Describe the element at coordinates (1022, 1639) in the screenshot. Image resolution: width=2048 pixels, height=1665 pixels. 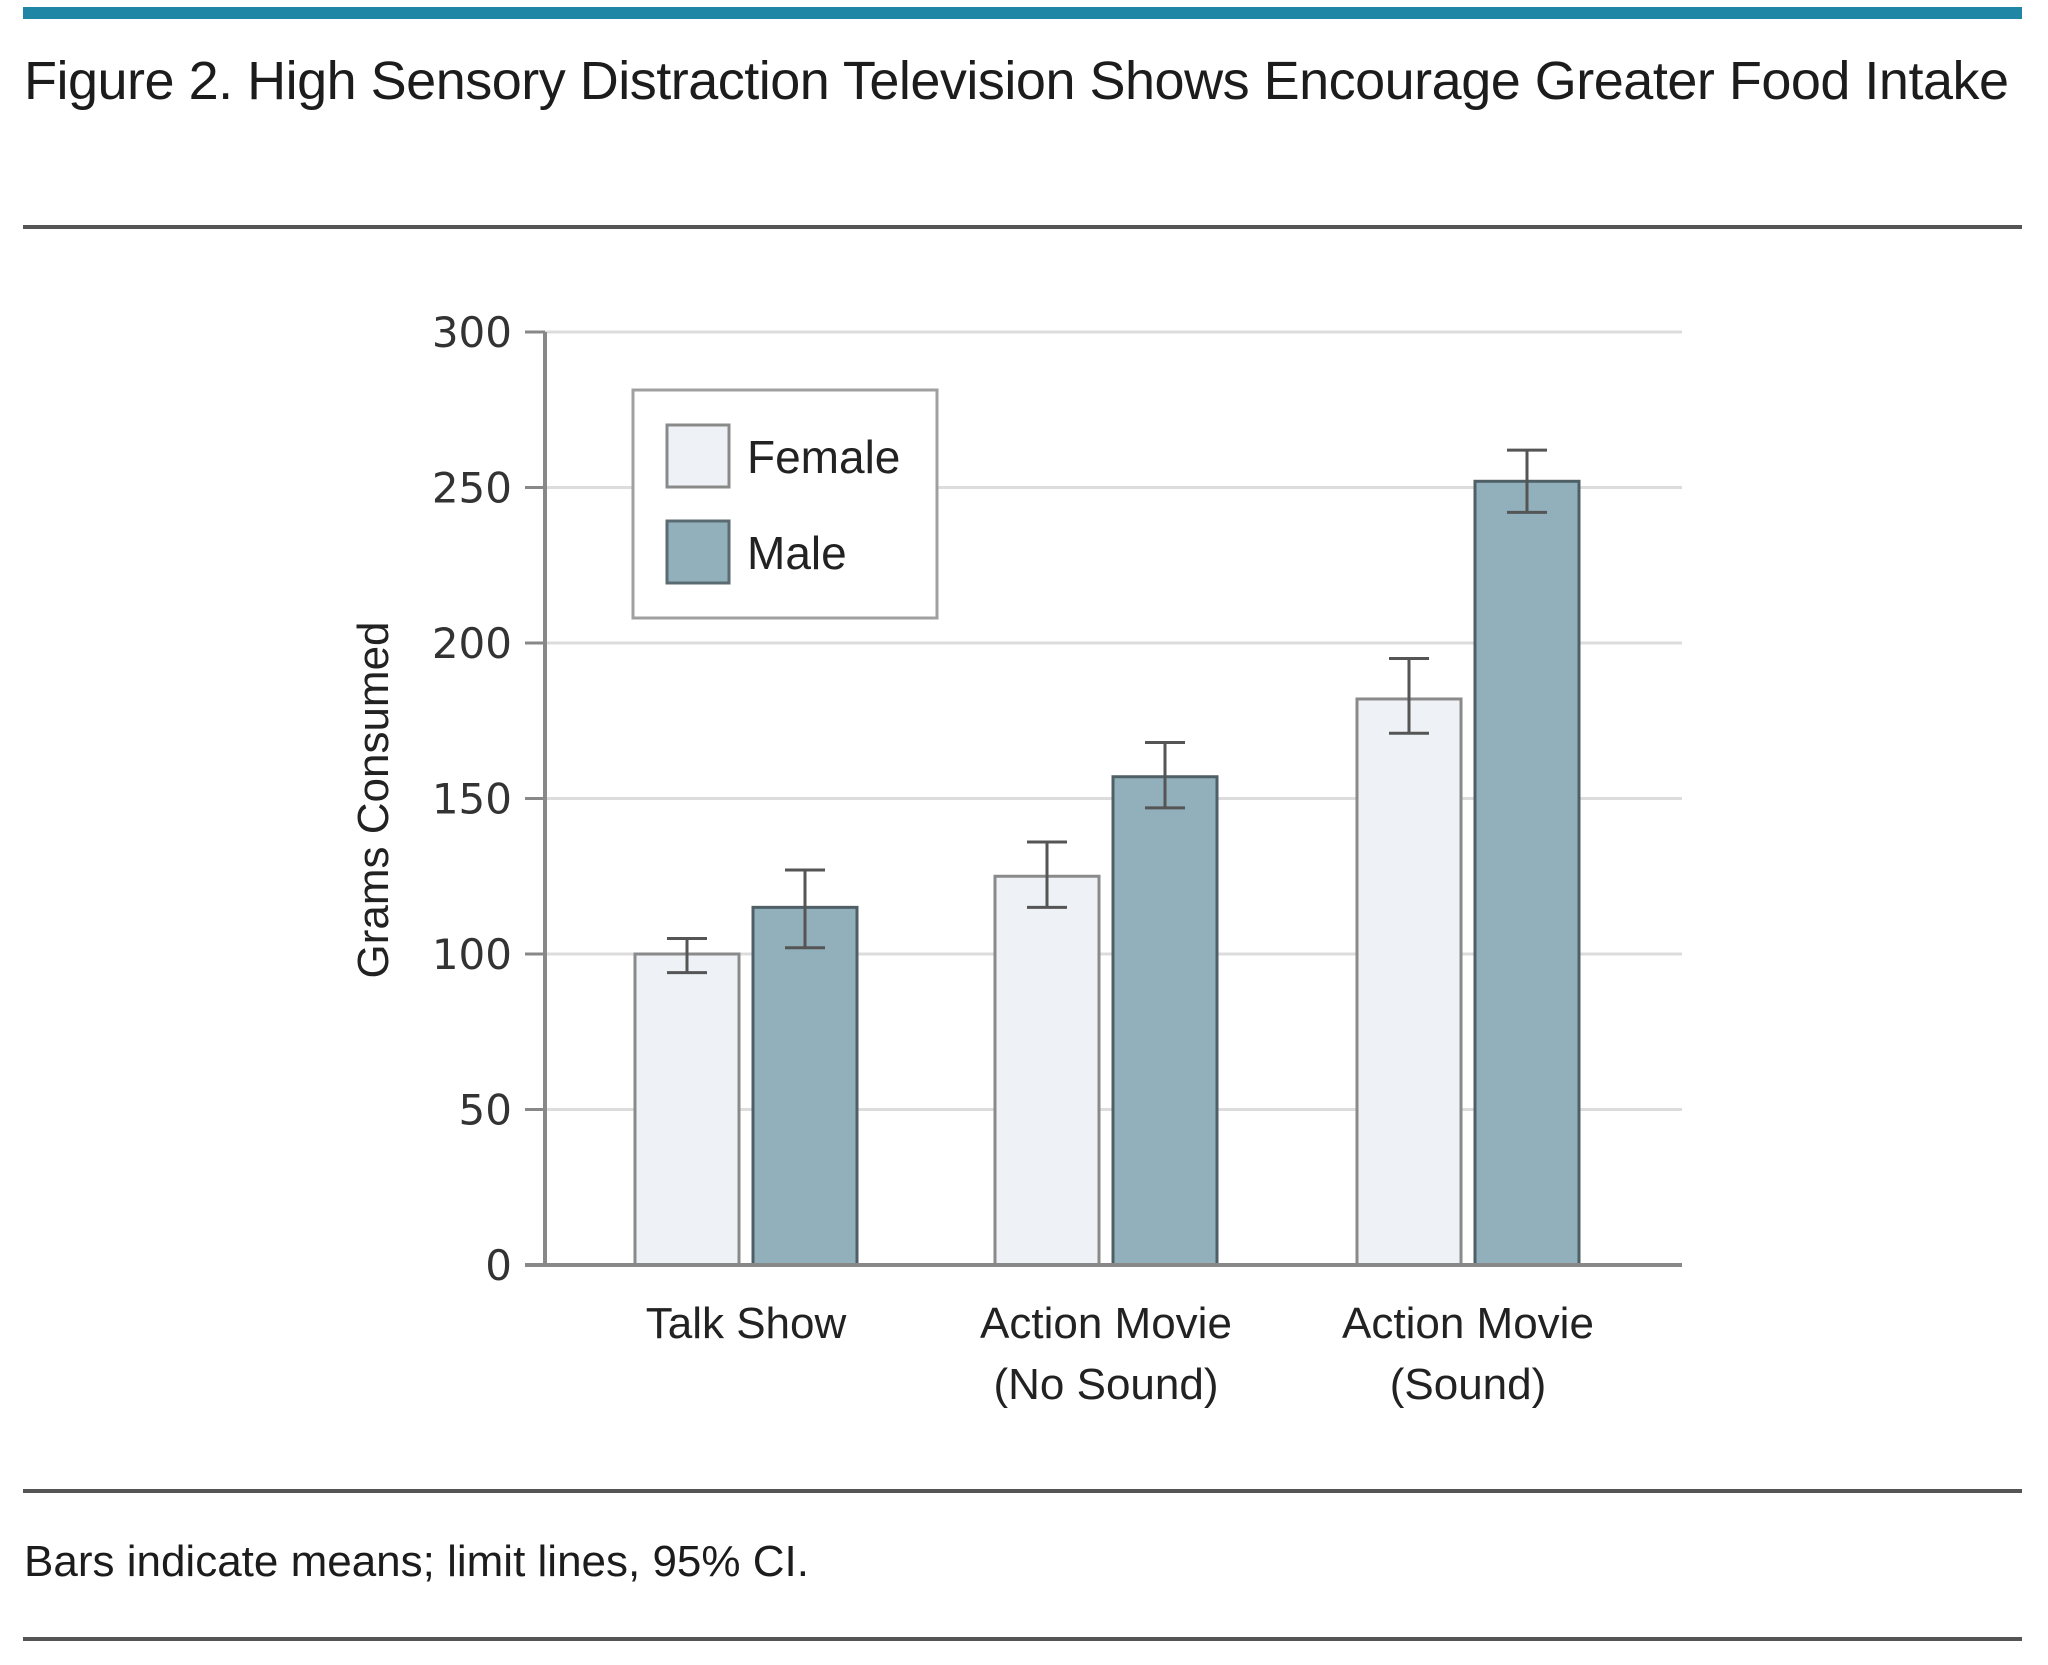
I see `footnote-divider-bottom` at that location.